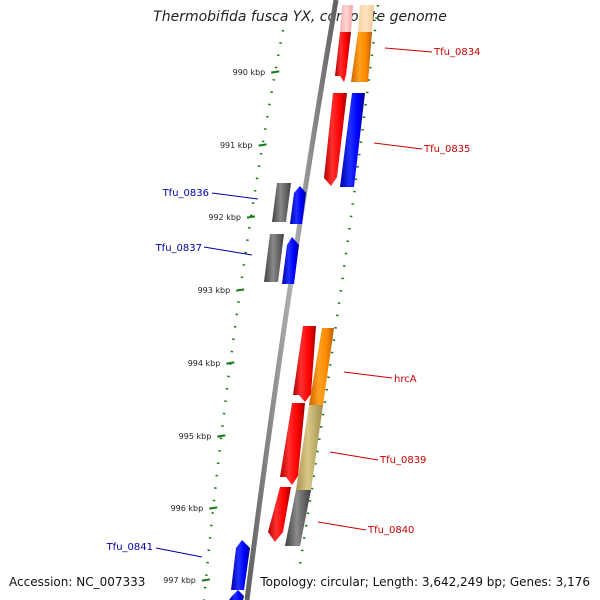 Image resolution: width=600 pixels, height=600 pixels. What do you see at coordinates (204, 363) in the screenshot?
I see `tick-label-4: 994 kbp` at bounding box center [204, 363].